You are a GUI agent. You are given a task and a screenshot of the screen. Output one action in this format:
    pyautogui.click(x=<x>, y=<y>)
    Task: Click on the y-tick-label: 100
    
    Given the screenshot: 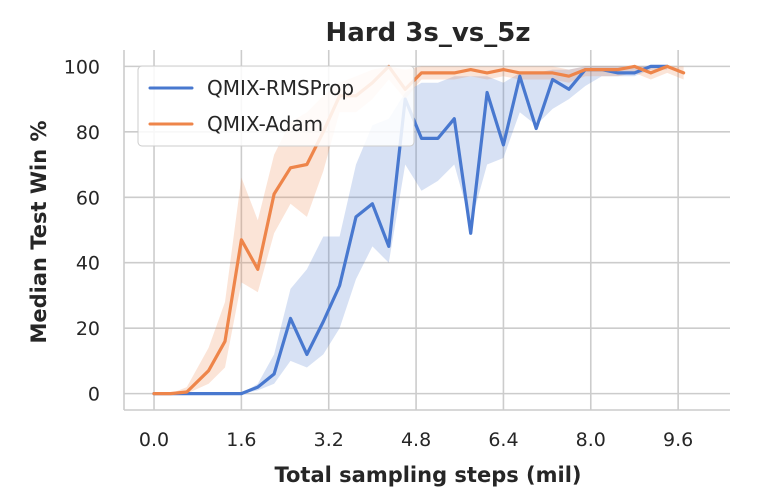 What is the action you would take?
    pyautogui.click(x=82, y=67)
    